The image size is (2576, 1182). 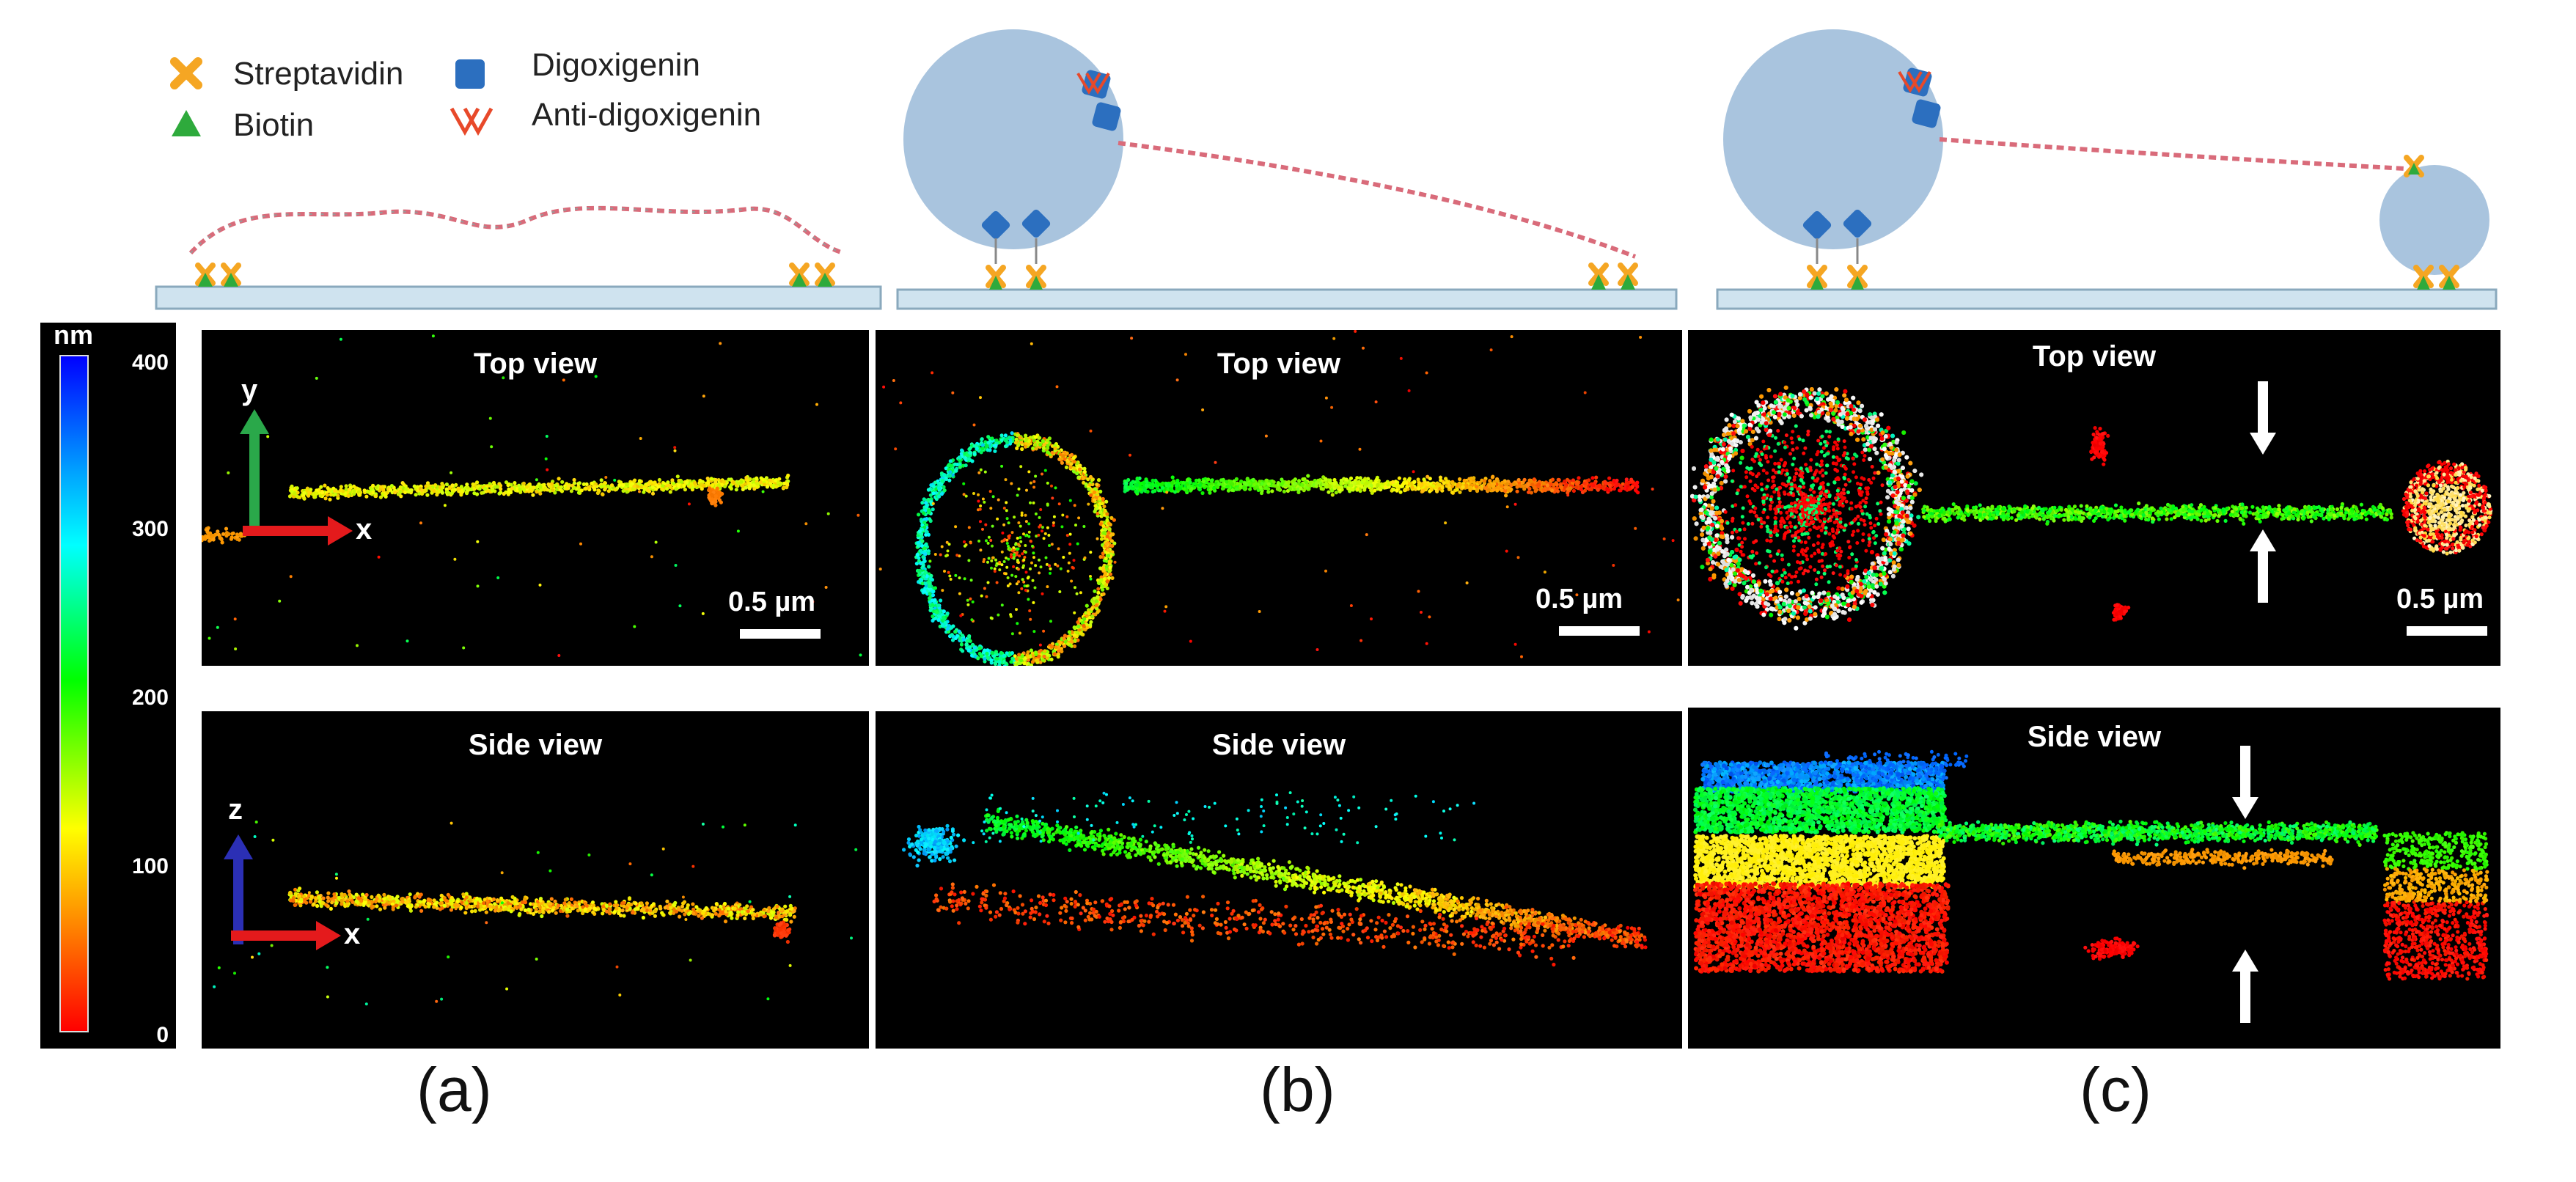 What do you see at coordinates (2440, 599) in the screenshot?
I see `scale-label-c: 0.5 µm` at bounding box center [2440, 599].